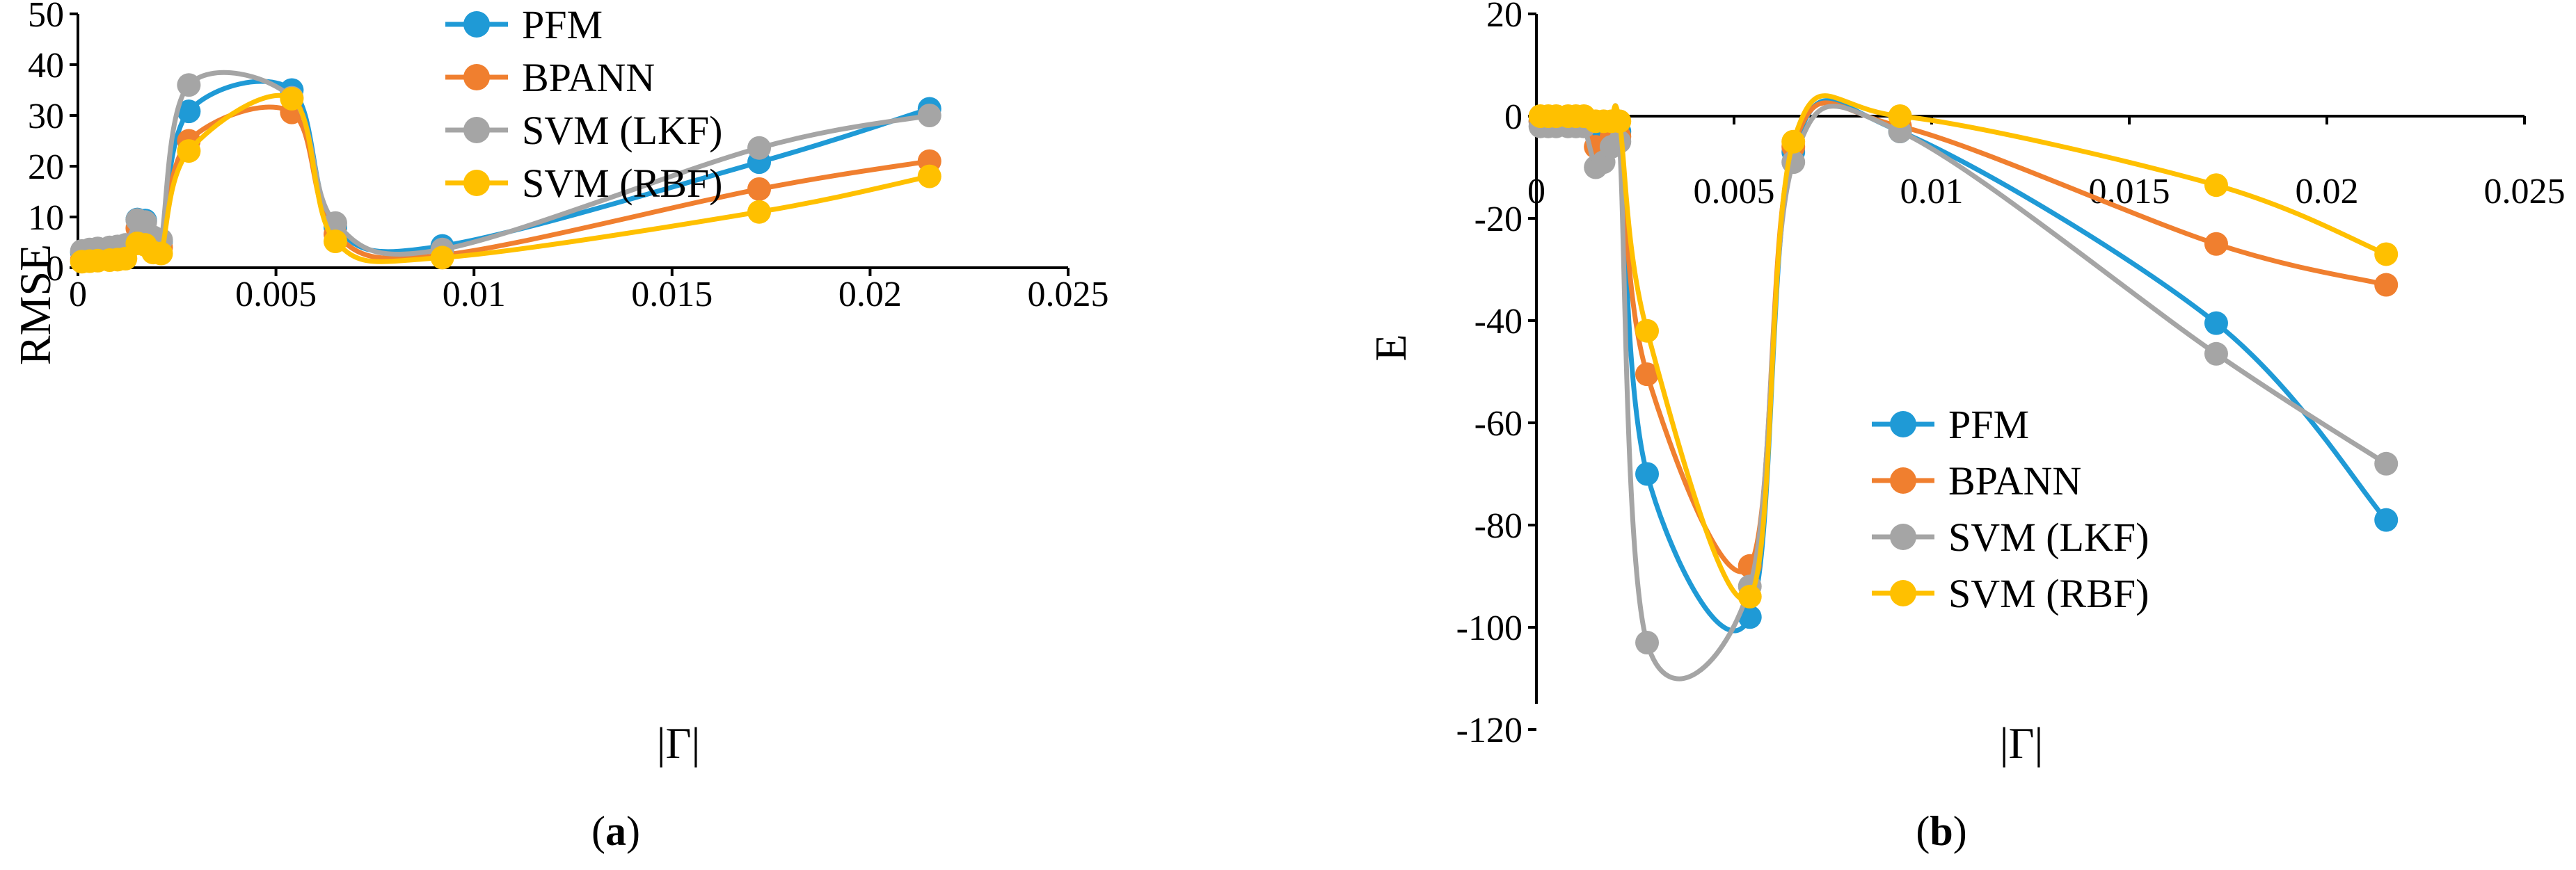 This screenshot has height=870, width=2576. Describe the element at coordinates (1489, 730) in the screenshot. I see `y-tick-label: -120` at that location.